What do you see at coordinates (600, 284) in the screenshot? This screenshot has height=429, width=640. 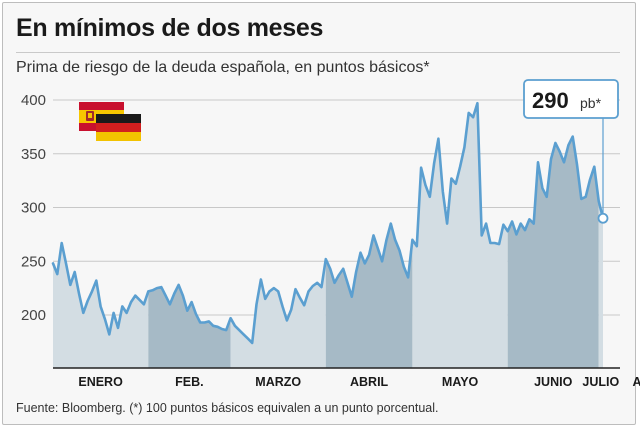 I see `area-band-julio` at bounding box center [600, 284].